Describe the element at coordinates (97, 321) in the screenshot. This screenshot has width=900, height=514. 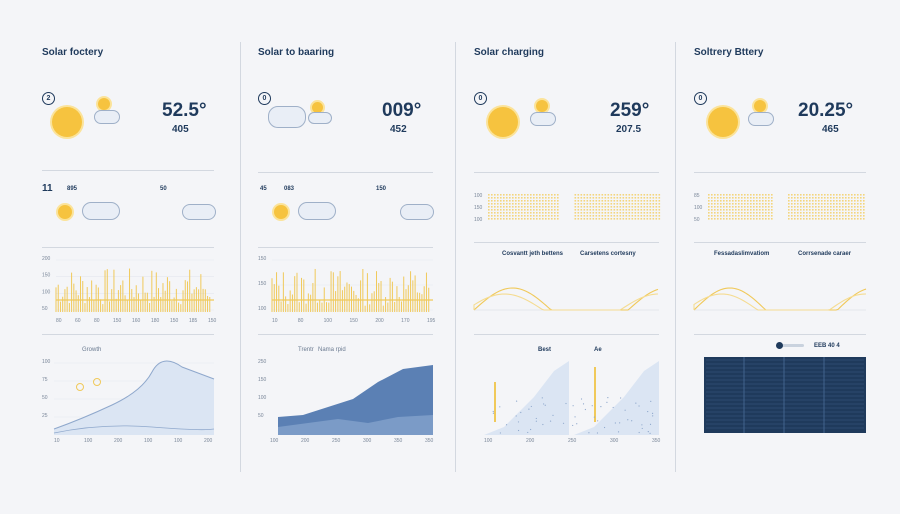
I see `x-tick: 80` at that location.